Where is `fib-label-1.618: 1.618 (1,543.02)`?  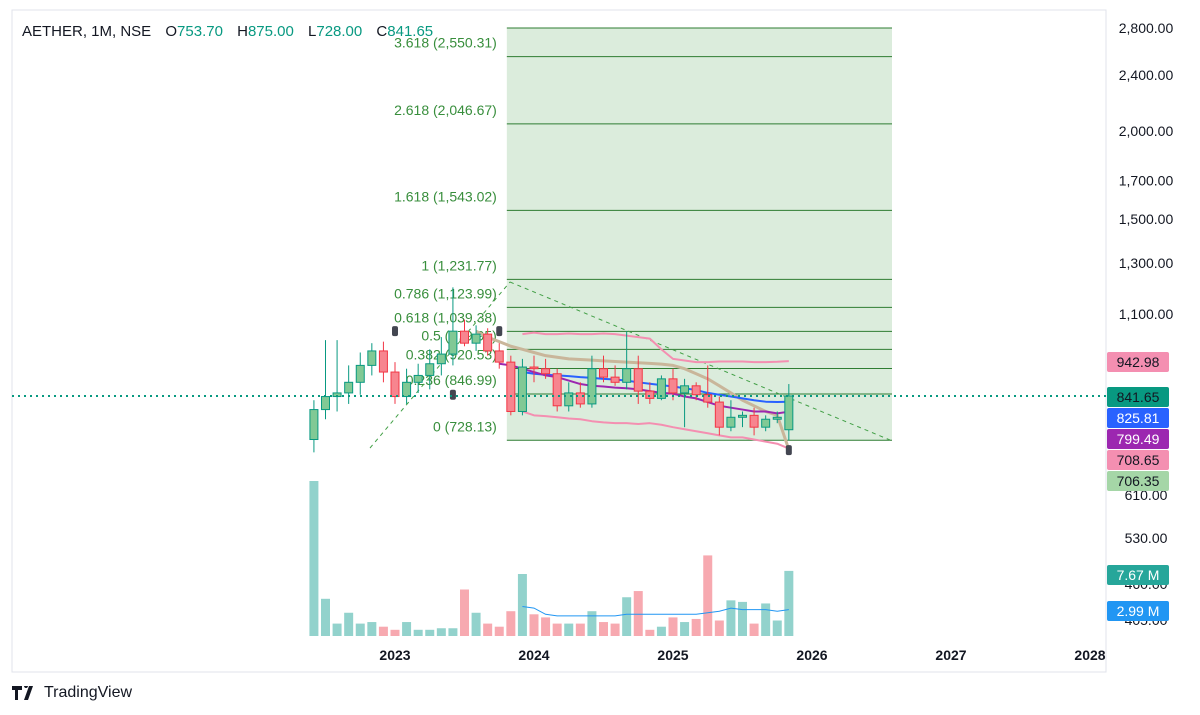
fib-label-1.618: 1.618 (1,543.02) is located at coordinates (445, 196).